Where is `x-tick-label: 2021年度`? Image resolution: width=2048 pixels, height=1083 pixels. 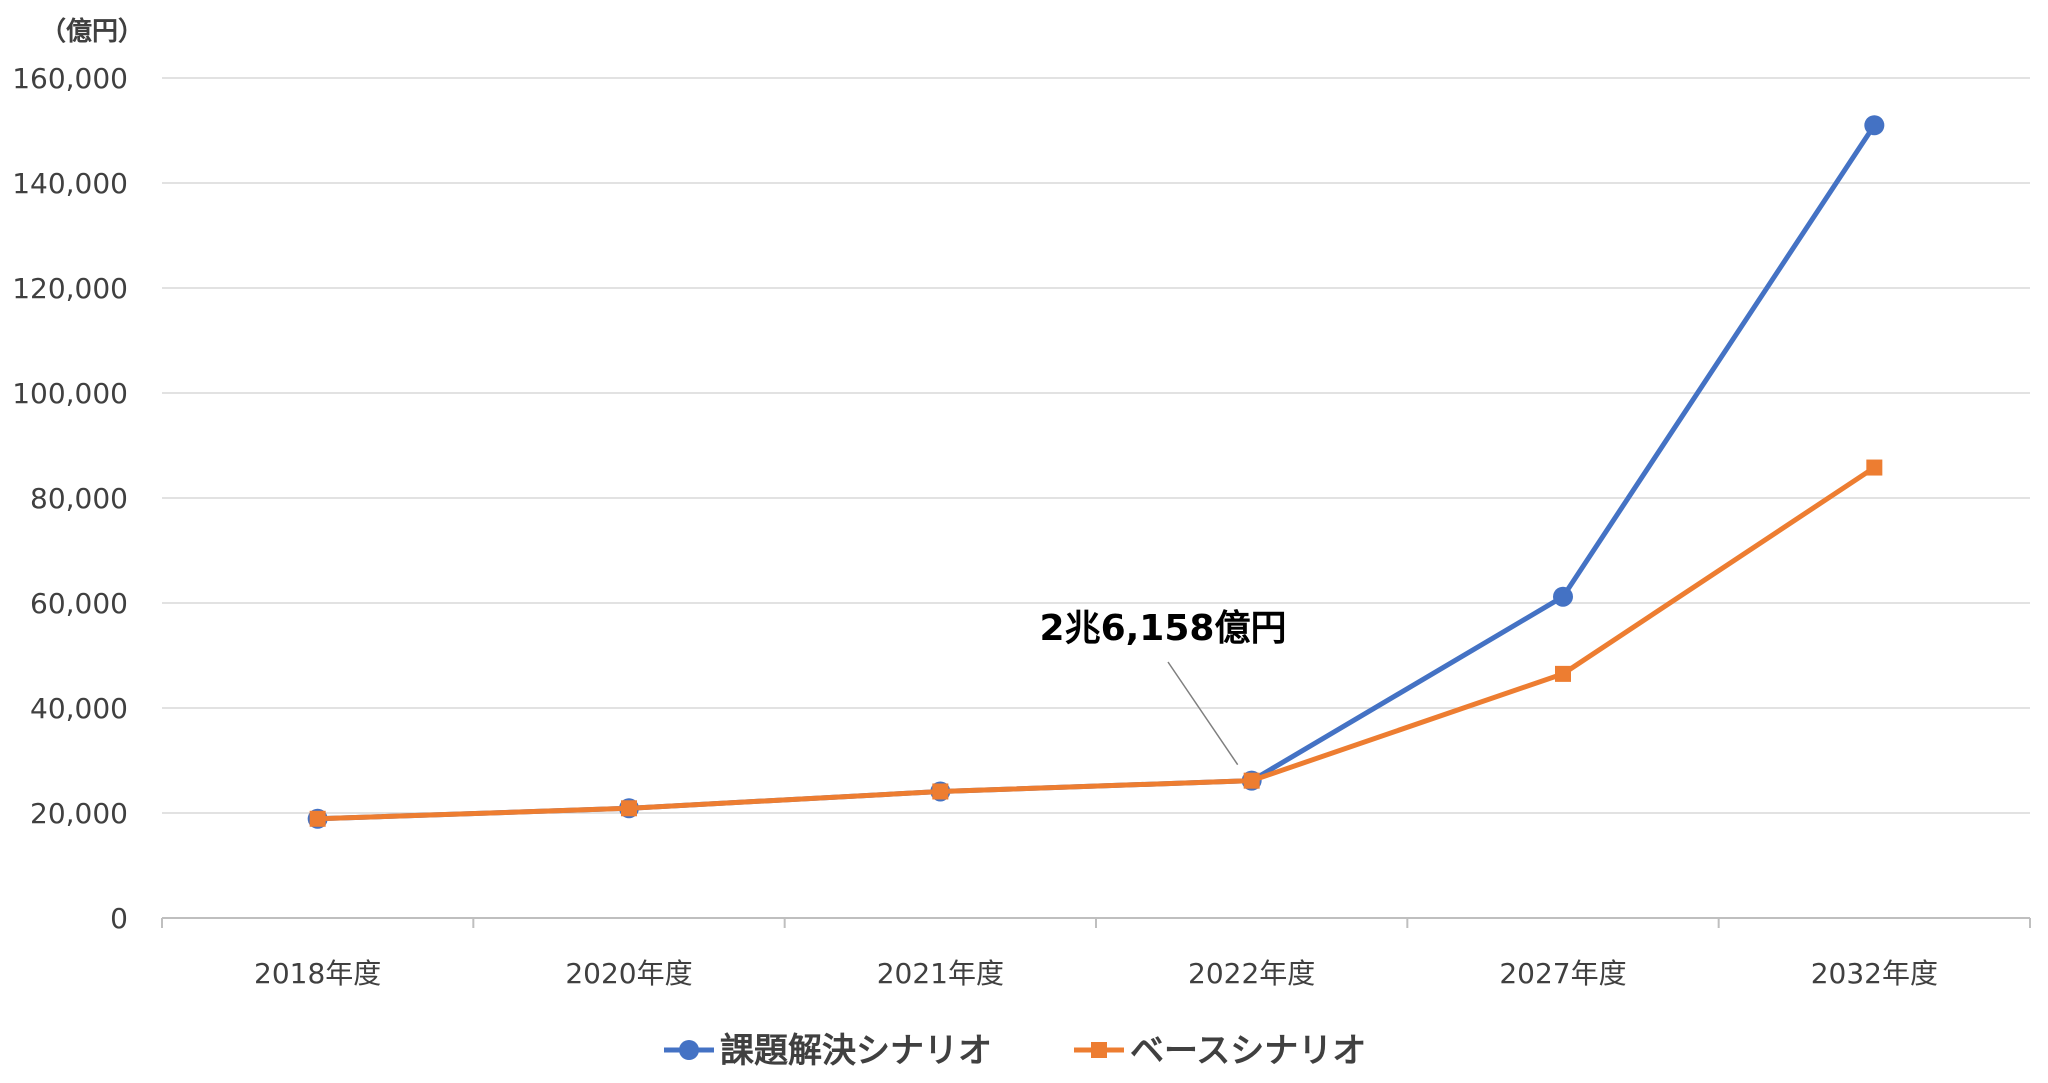
x-tick-label: 2021年度 is located at coordinates (940, 973).